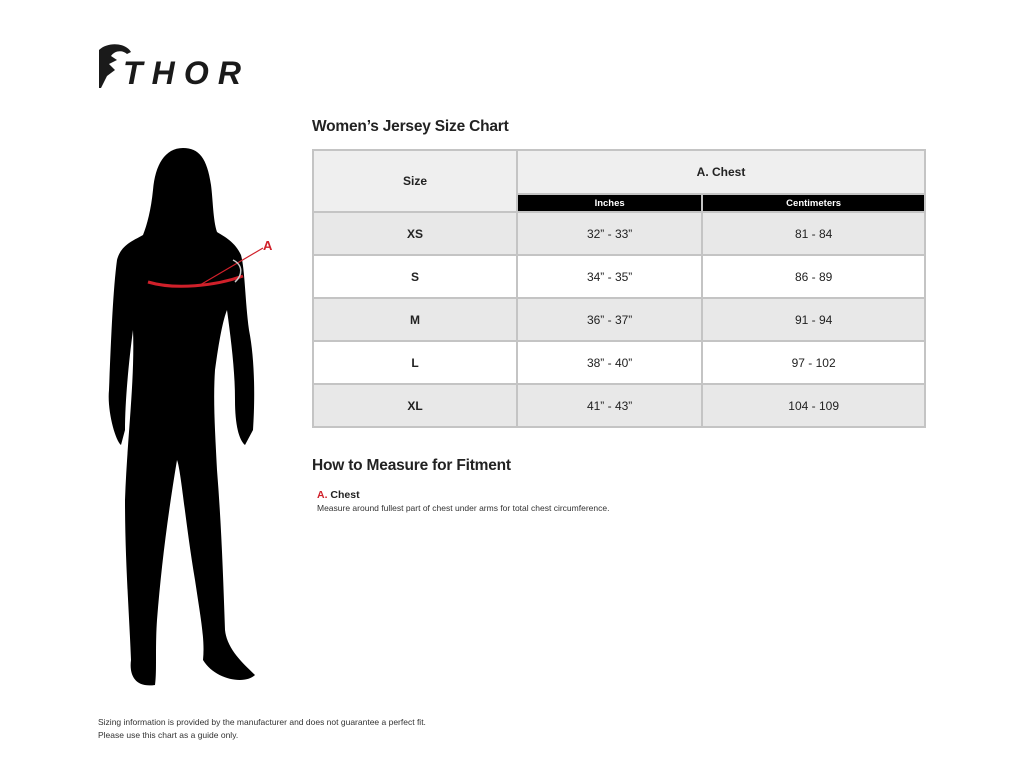  Describe the element at coordinates (268, 245) in the screenshot. I see `marker-label: A` at that location.